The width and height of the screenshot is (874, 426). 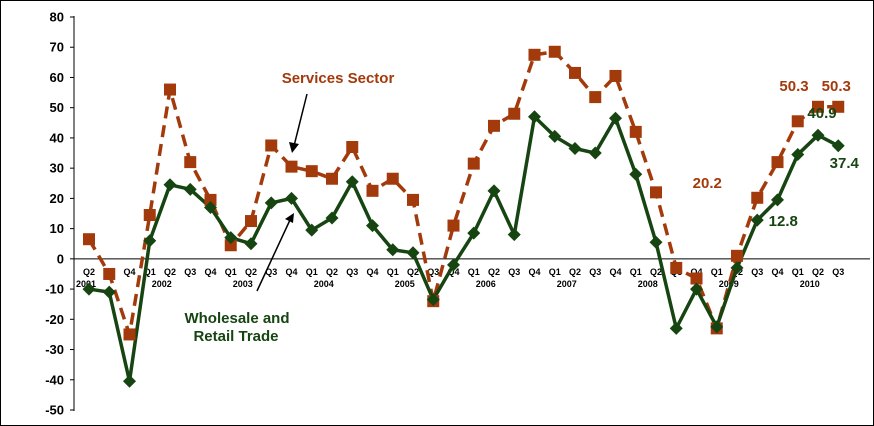 What do you see at coordinates (324, 284) in the screenshot?
I see `x-year-label: 2004` at bounding box center [324, 284].